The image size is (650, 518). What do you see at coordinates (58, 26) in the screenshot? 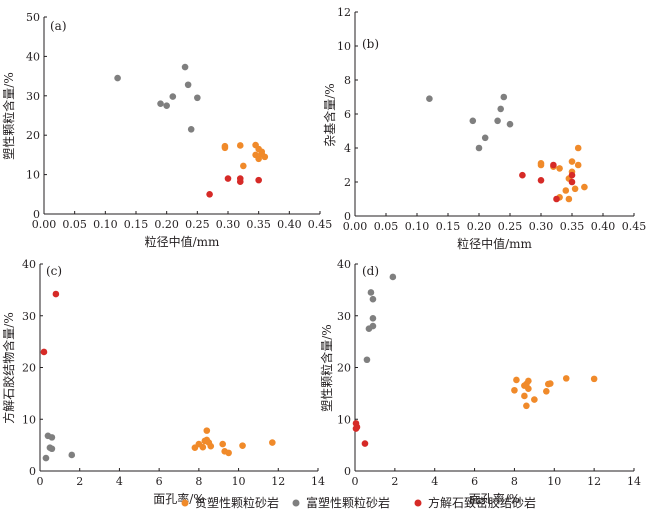
I see `panel-label: (a)` at bounding box center [58, 26].